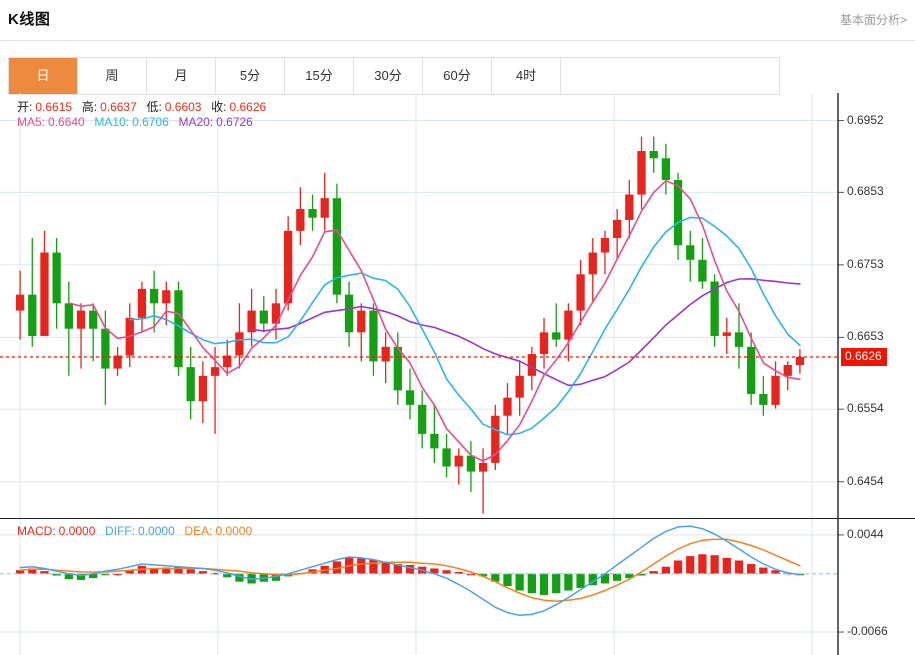  Describe the element at coordinates (250, 76) in the screenshot. I see `period-tab-3: 5分` at that location.